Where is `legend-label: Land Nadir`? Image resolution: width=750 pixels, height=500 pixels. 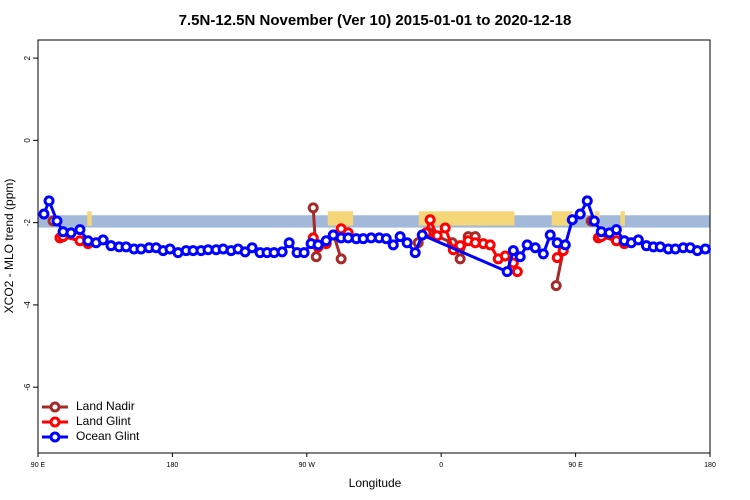 legend-label: Land Nadir is located at coordinates (105, 406).